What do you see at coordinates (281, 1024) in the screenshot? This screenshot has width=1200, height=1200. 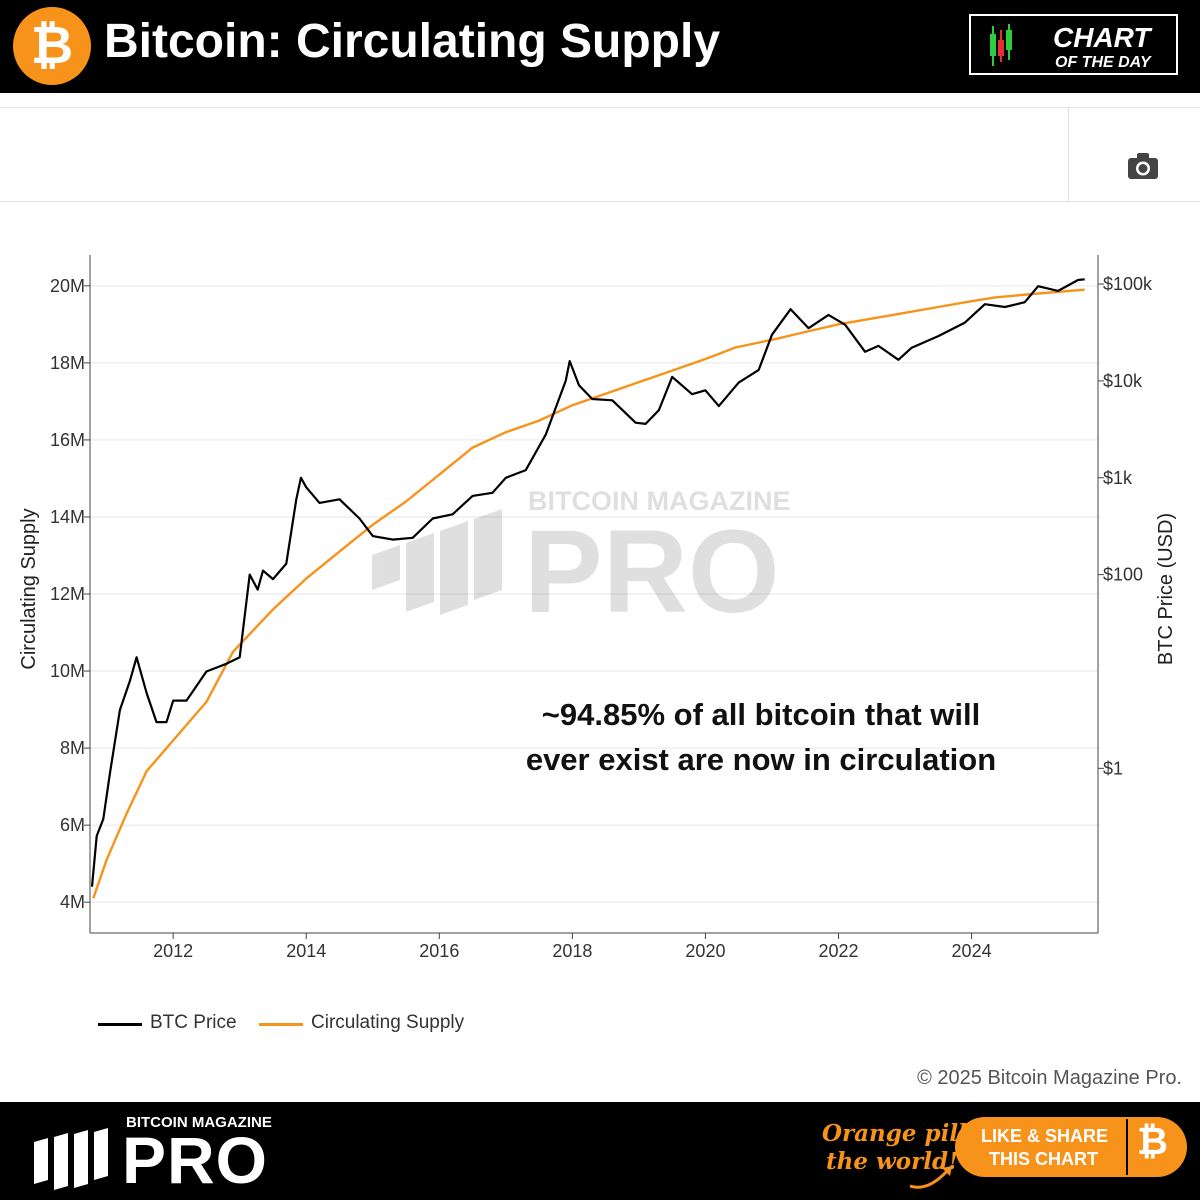 I see `legend-supply-swatch` at bounding box center [281, 1024].